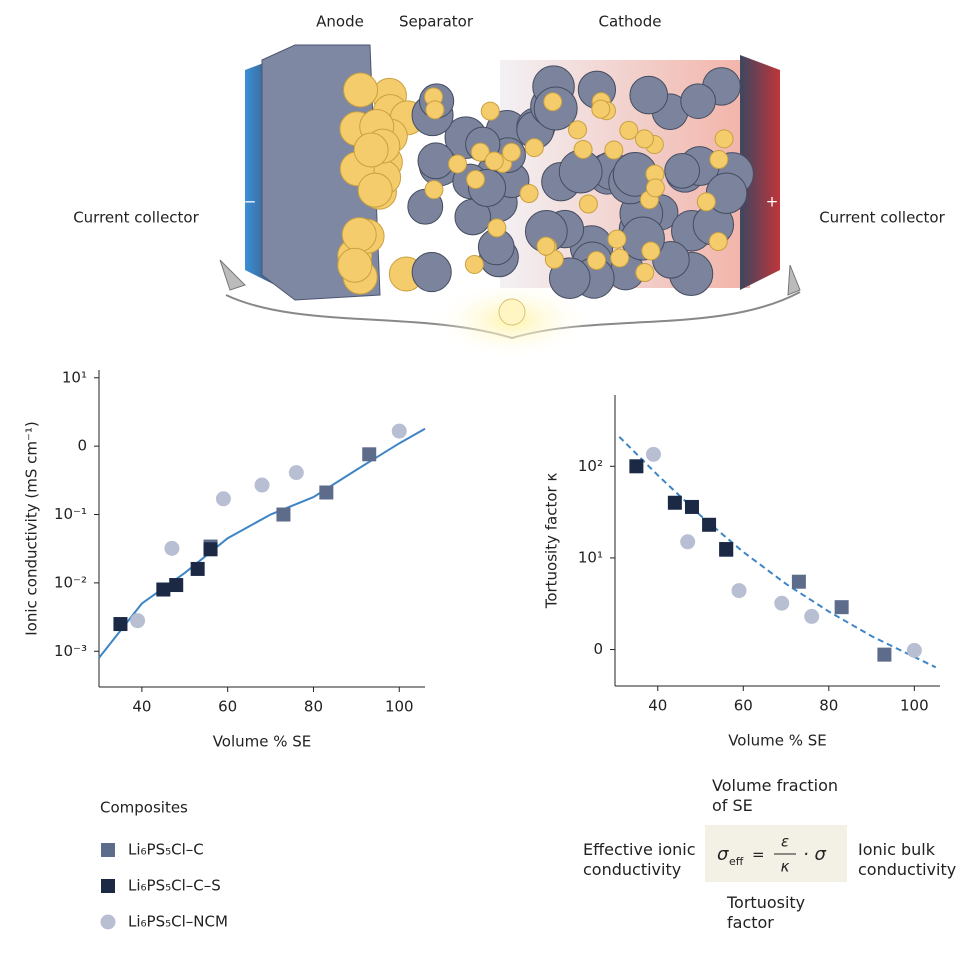  I want to click on minus-sign: −, so click(250, 202).